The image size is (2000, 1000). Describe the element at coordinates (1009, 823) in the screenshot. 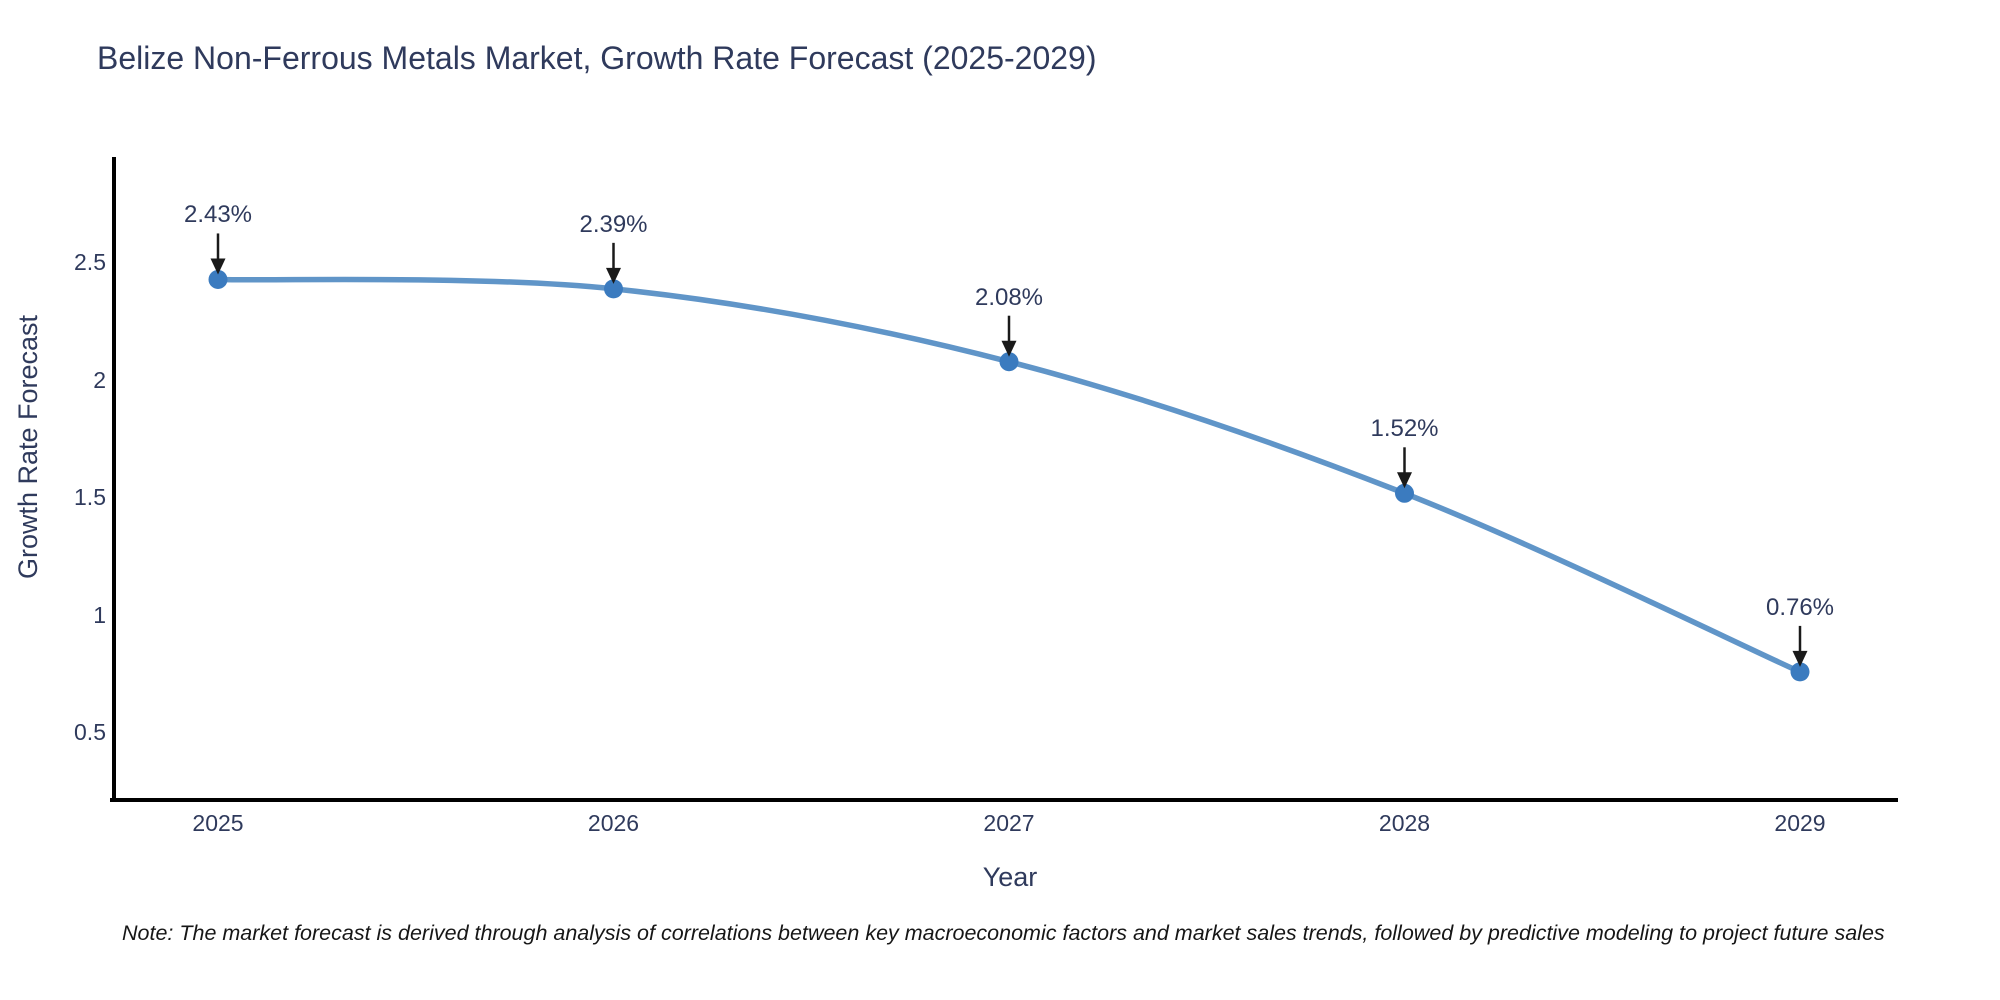

I see `x-tick-label: 2027` at that location.